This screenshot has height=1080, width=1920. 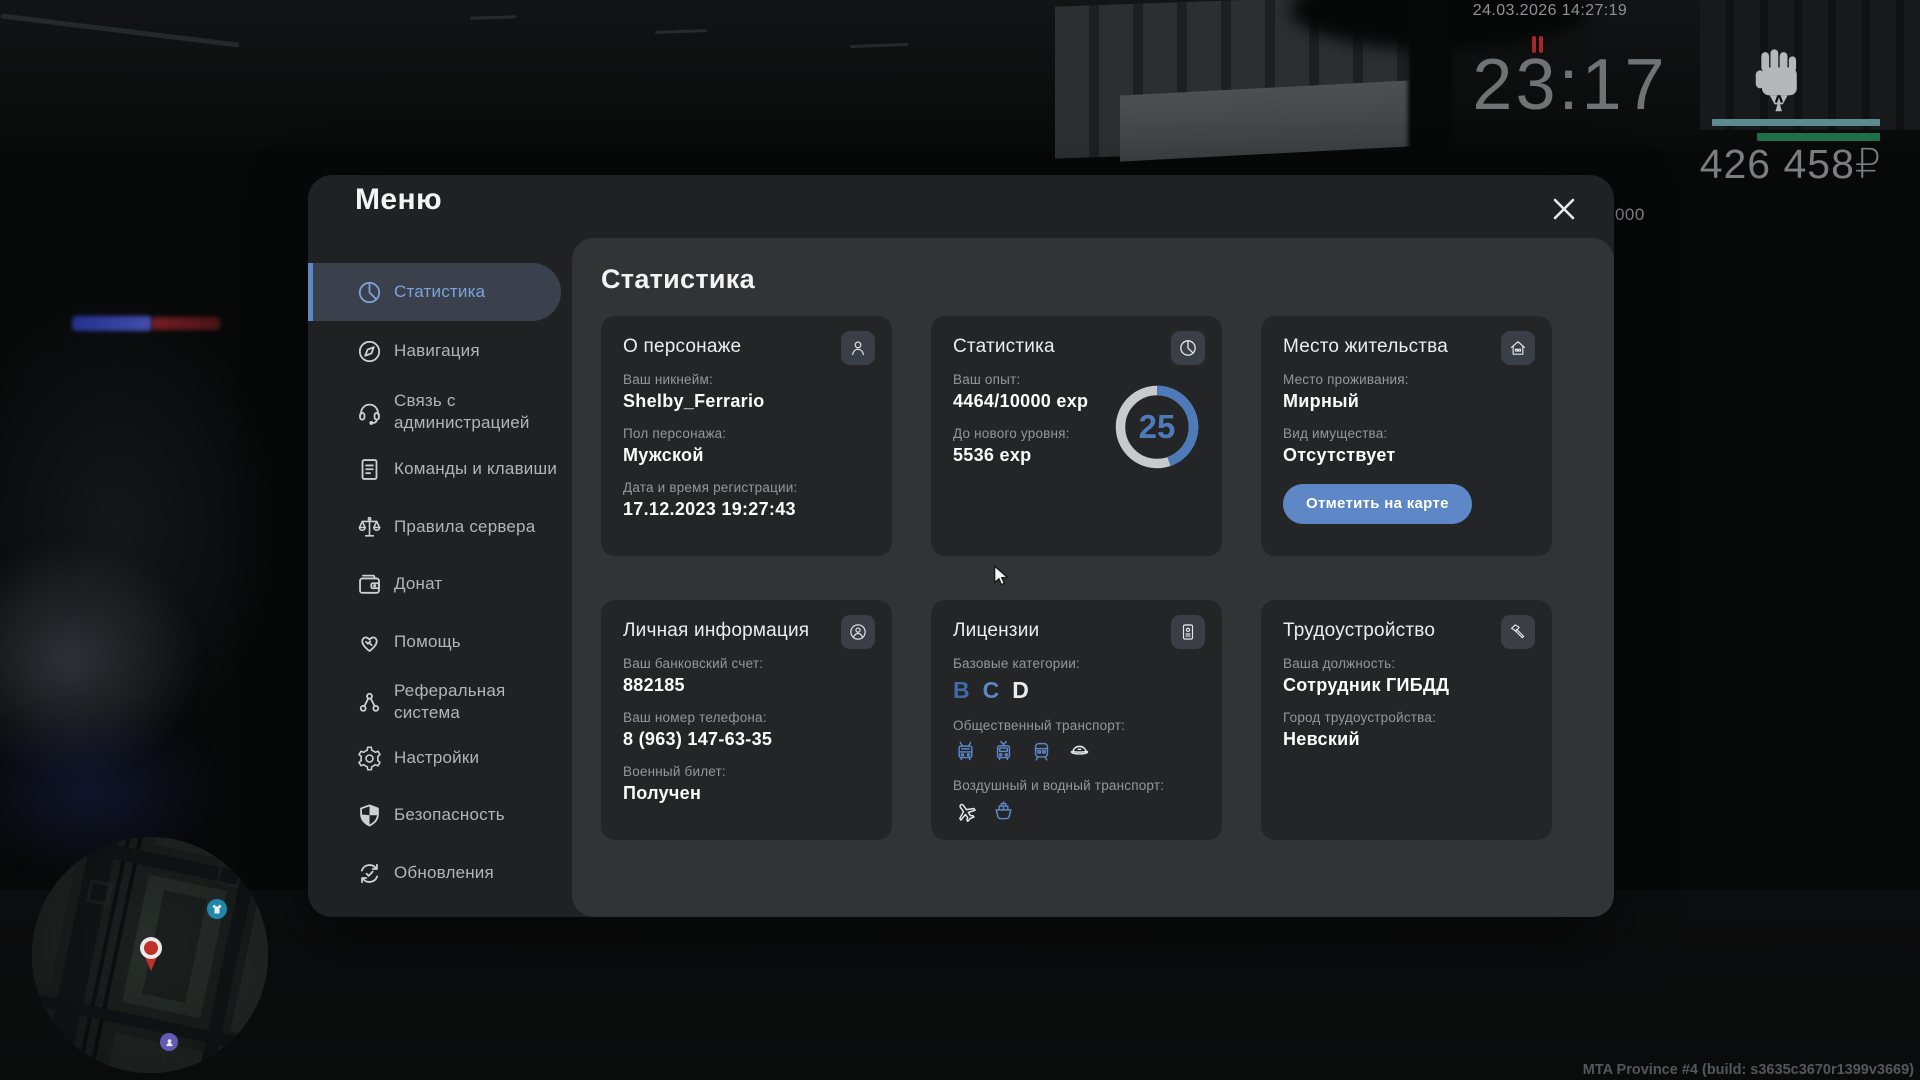 What do you see at coordinates (1564, 209) in the screenshot?
I see `close-icon` at bounding box center [1564, 209].